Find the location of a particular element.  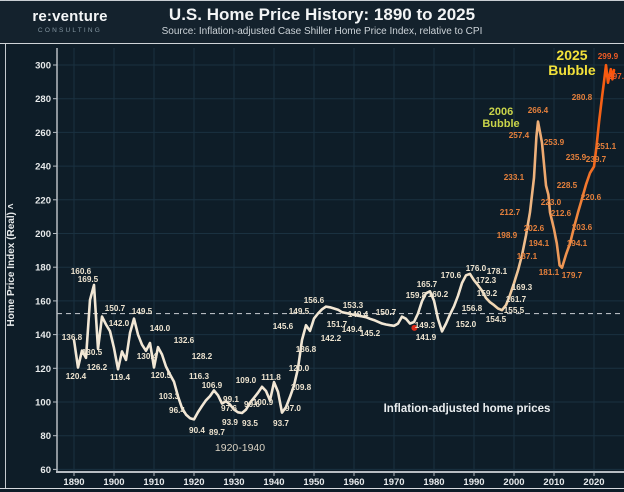

x-tick-label: 1970 is located at coordinates (393, 482).